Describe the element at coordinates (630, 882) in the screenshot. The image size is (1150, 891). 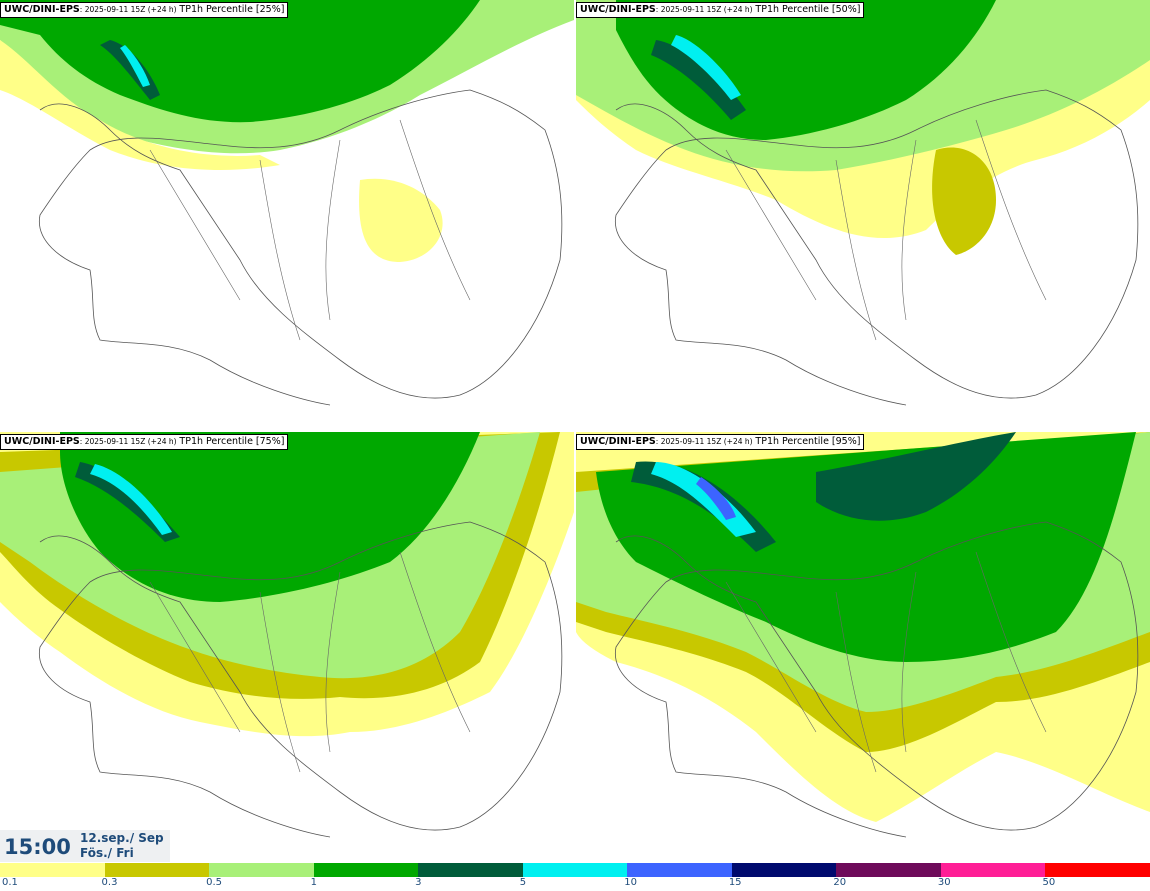
I see `colorbar-tick-label: 10` at that location.